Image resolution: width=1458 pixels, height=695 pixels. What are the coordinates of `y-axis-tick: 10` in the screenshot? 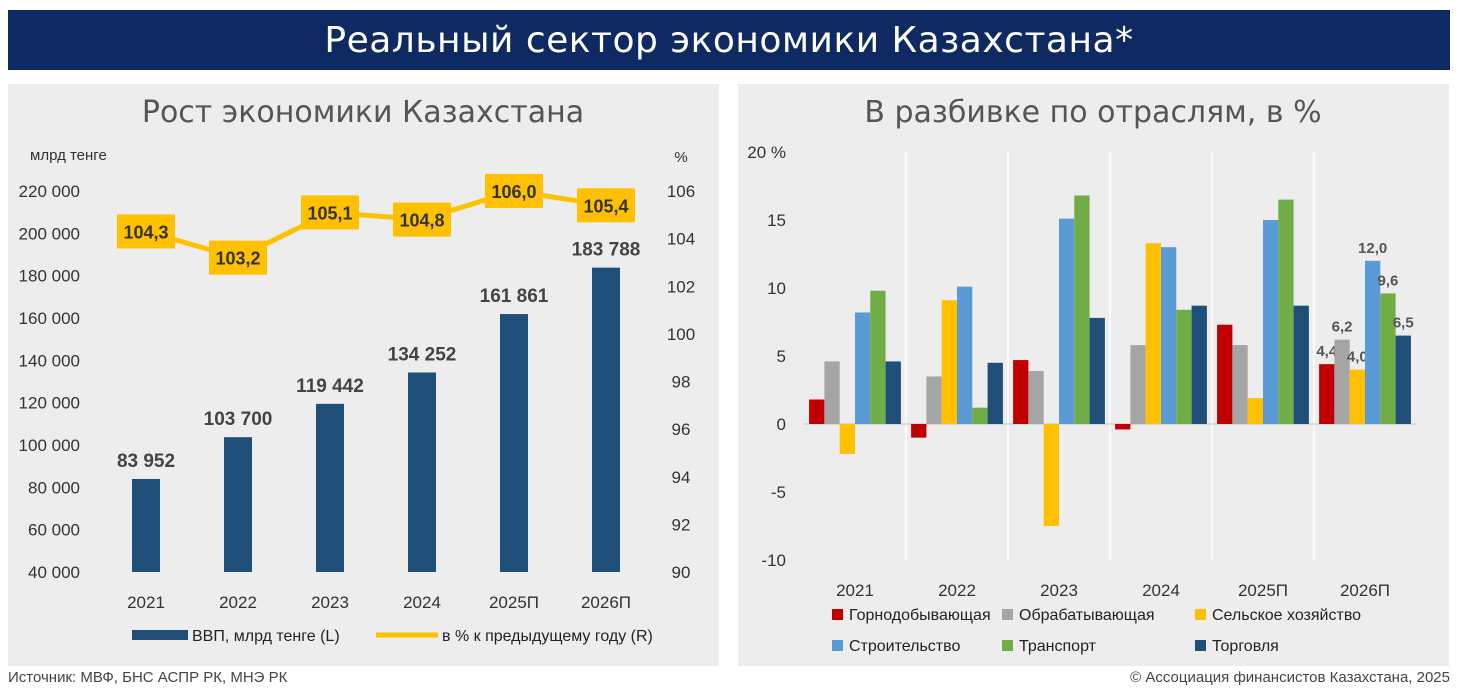 It's located at (776, 288).